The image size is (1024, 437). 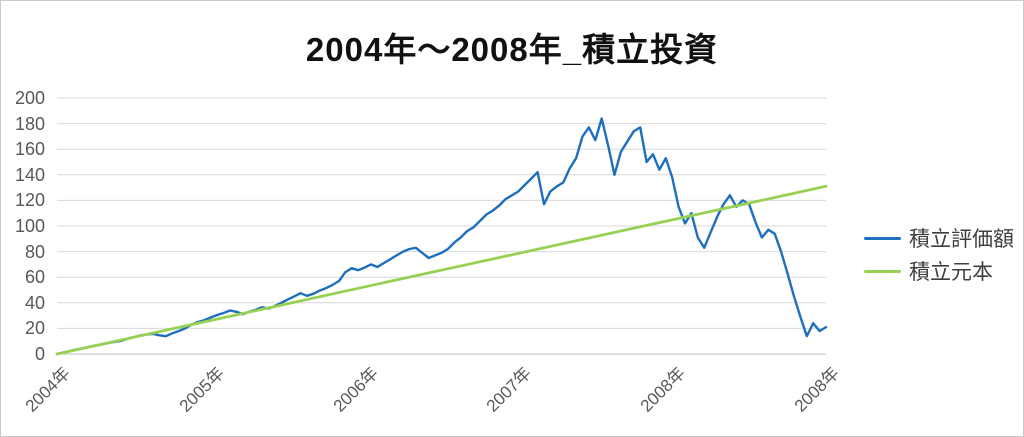 What do you see at coordinates (882, 238) in the screenshot?
I see `legend-line-swatch-blue` at bounding box center [882, 238].